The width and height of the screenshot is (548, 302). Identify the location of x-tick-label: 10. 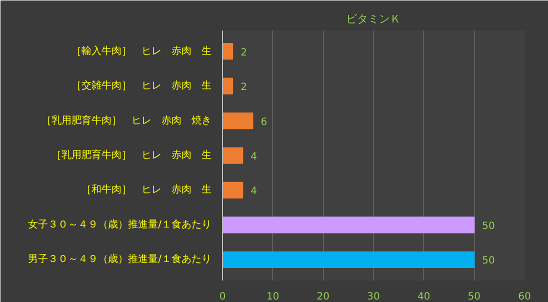
(273, 297).